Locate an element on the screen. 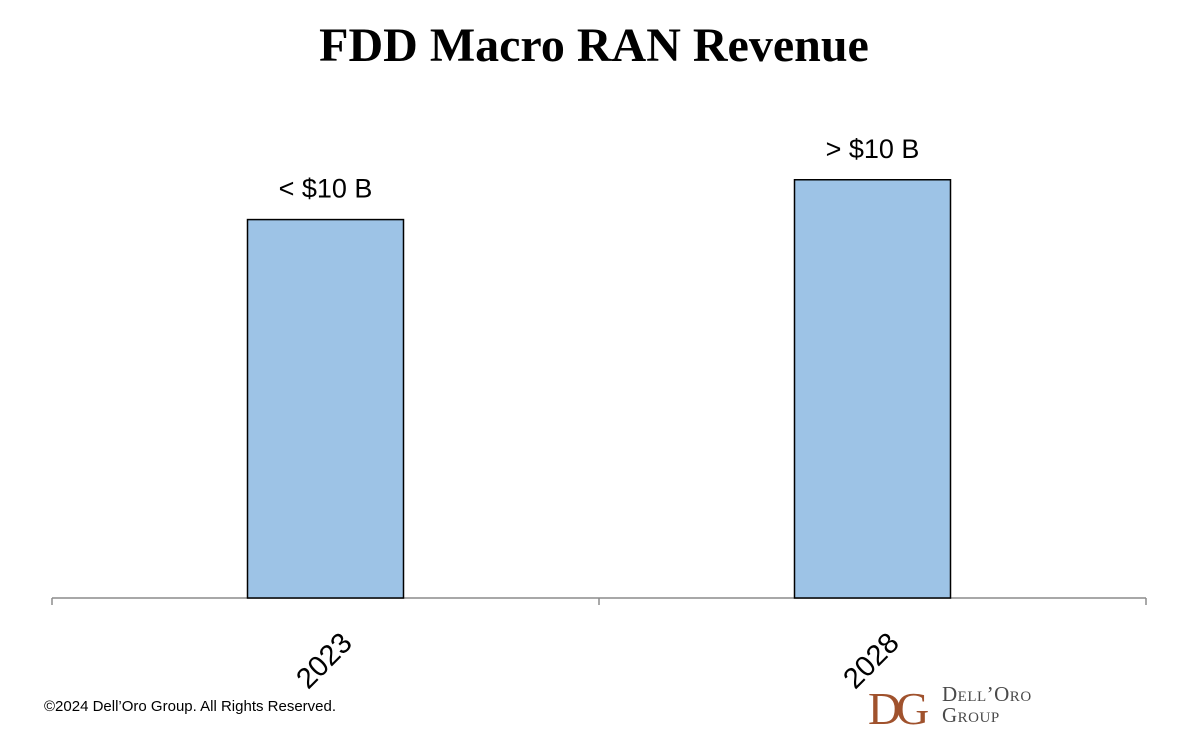  logo-wordmark: Dell’Oro Group is located at coordinates (1032, 705).